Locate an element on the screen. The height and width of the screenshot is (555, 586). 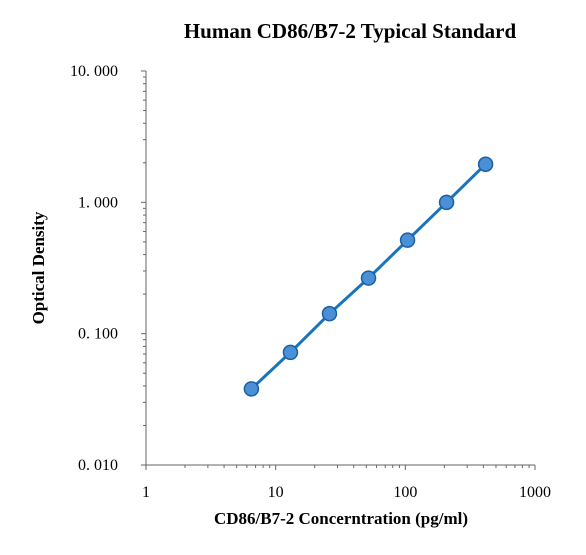
x-tick-label: 10 is located at coordinates (276, 492).